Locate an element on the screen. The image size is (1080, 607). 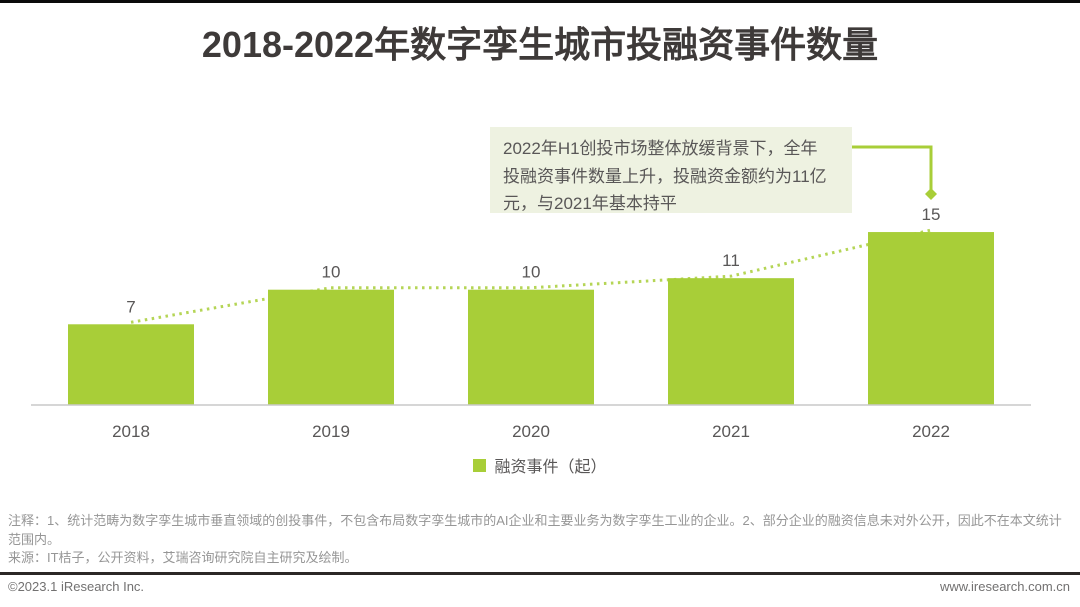
value-label-2019: 10 is located at coordinates (331, 272).